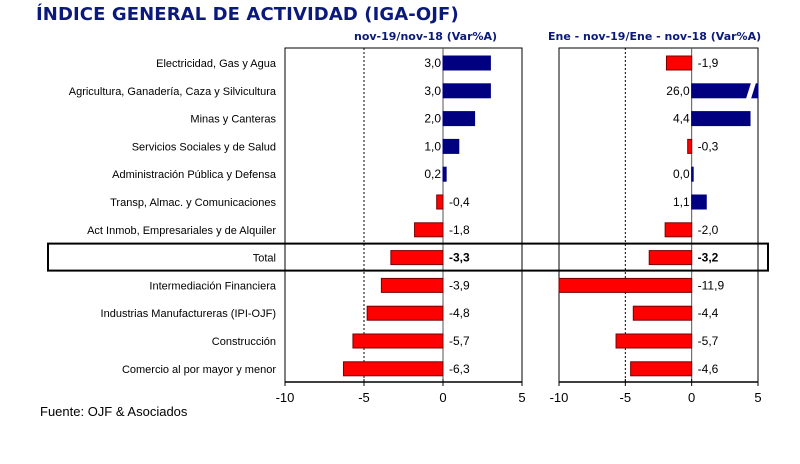 The width and height of the screenshot is (800, 464). I want to click on total-highlight-box, so click(408, 257).